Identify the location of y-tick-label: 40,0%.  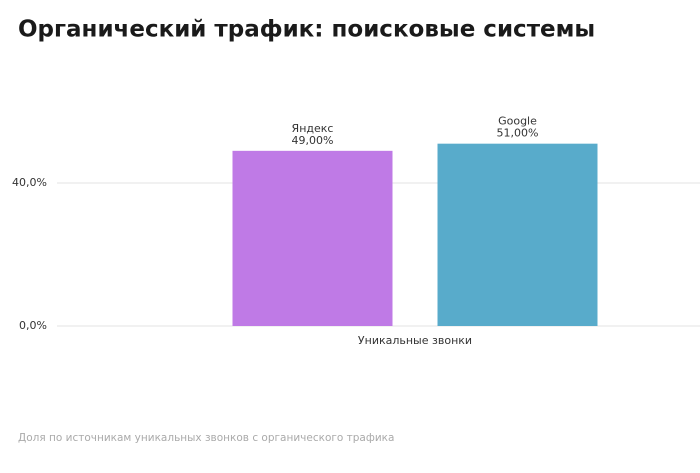
(29, 182).